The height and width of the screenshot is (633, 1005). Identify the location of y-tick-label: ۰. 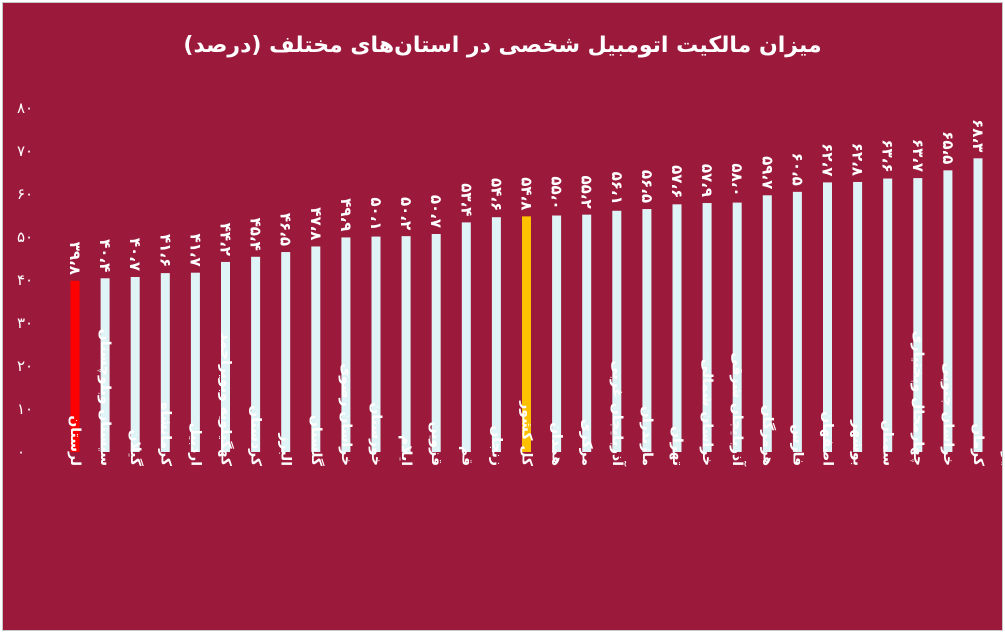
(21, 452).